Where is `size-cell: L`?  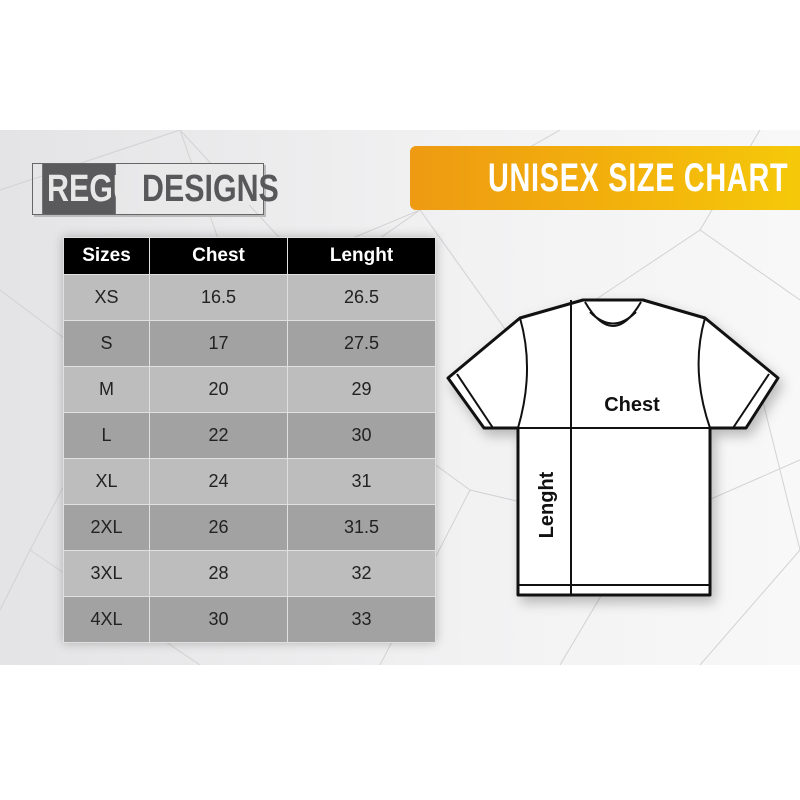 size-cell: L is located at coordinates (106, 435).